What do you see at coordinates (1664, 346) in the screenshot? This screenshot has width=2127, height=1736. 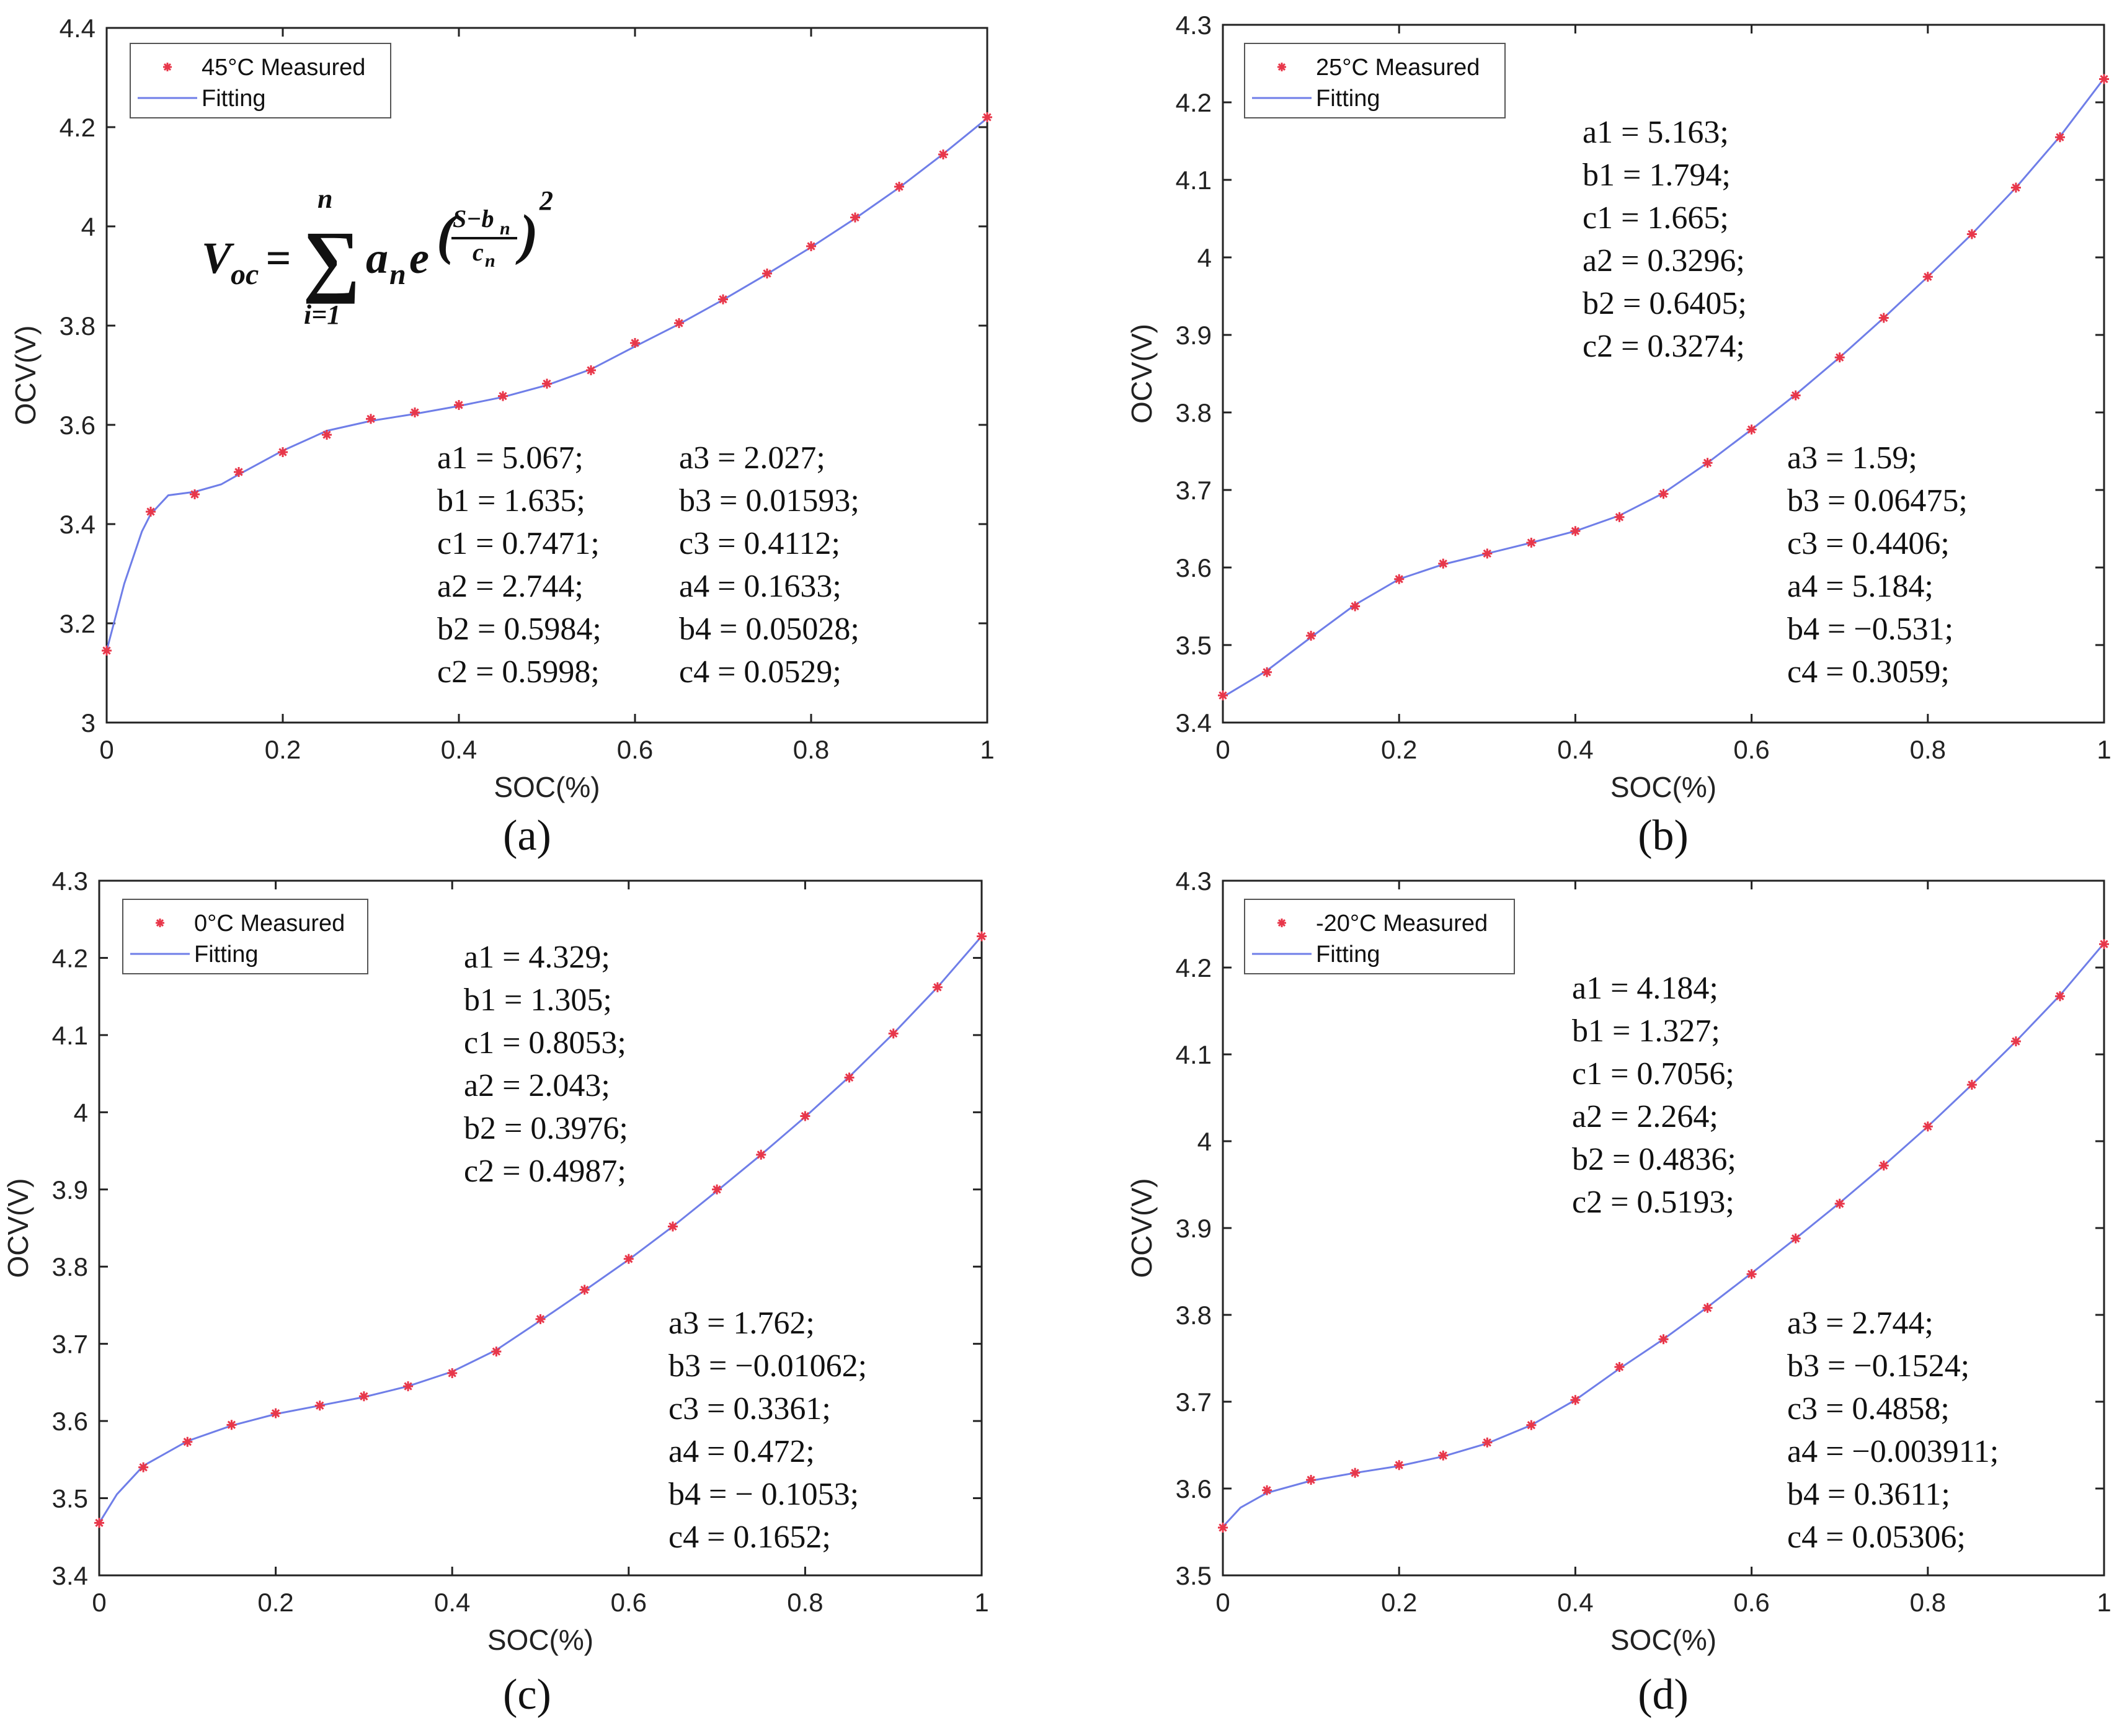 I see `fit-parameter: c2 = 0.3274;` at bounding box center [1664, 346].